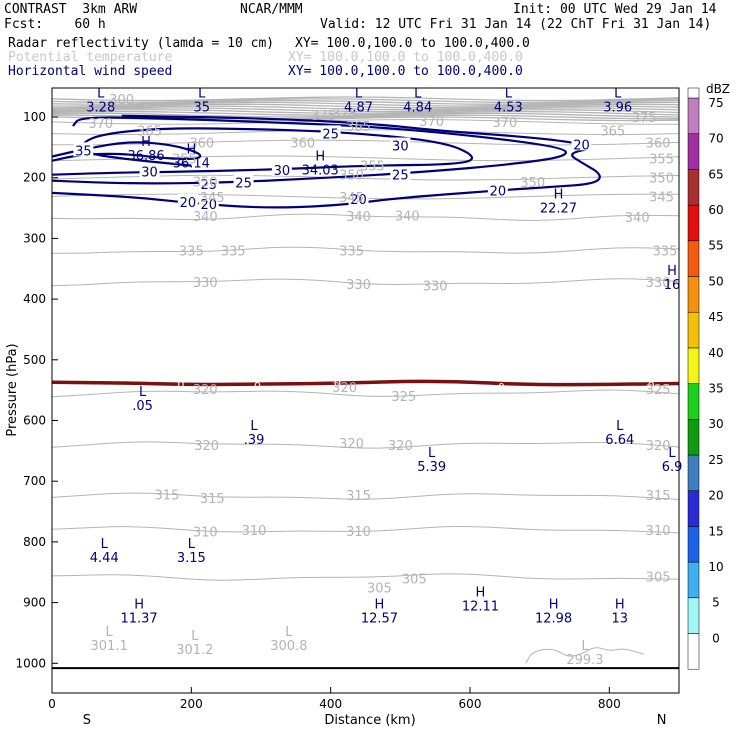  I want to click on init-time: Init: 00 UTC Wed 29 Jan 14, so click(615, 9).